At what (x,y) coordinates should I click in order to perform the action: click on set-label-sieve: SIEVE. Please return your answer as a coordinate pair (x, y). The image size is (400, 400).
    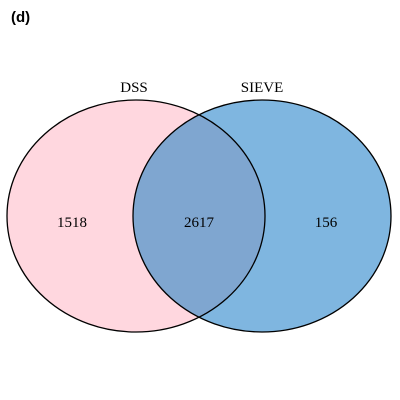
    Looking at the image, I should click on (262, 88).